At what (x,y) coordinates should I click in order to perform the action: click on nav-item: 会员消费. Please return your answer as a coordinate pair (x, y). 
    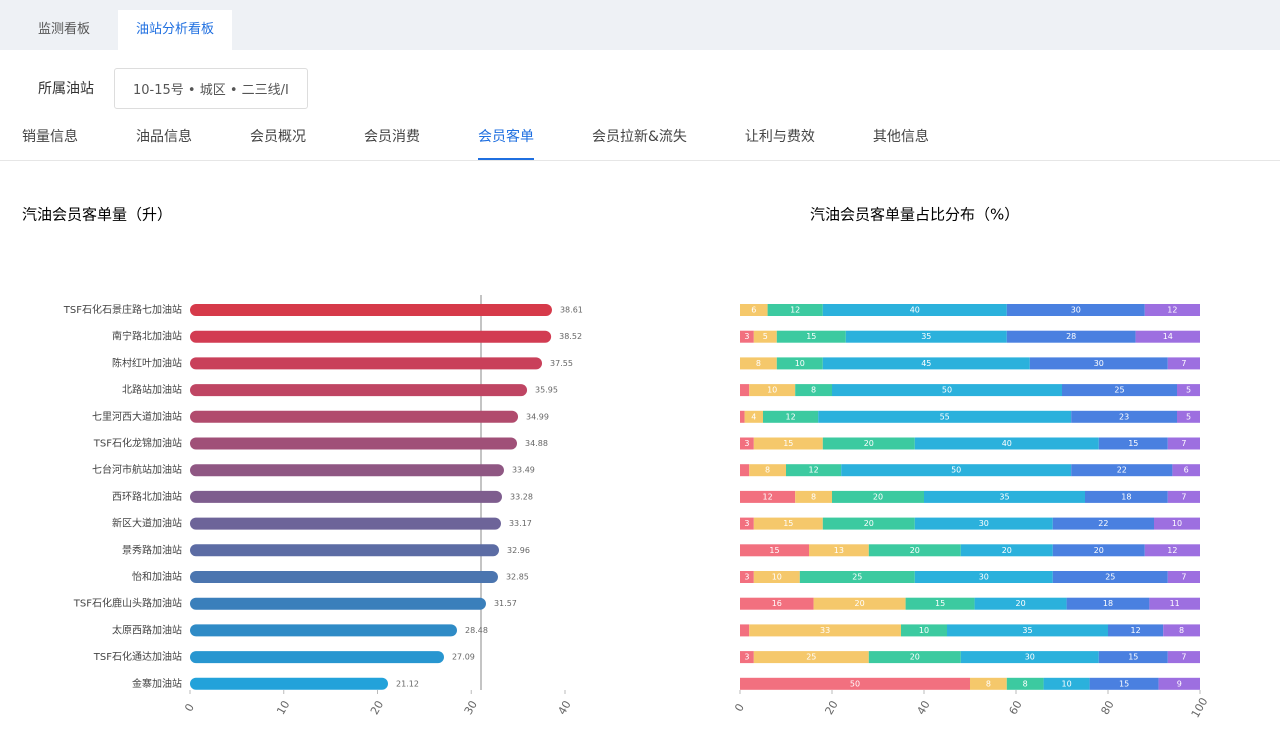
    Looking at the image, I should click on (392, 137).